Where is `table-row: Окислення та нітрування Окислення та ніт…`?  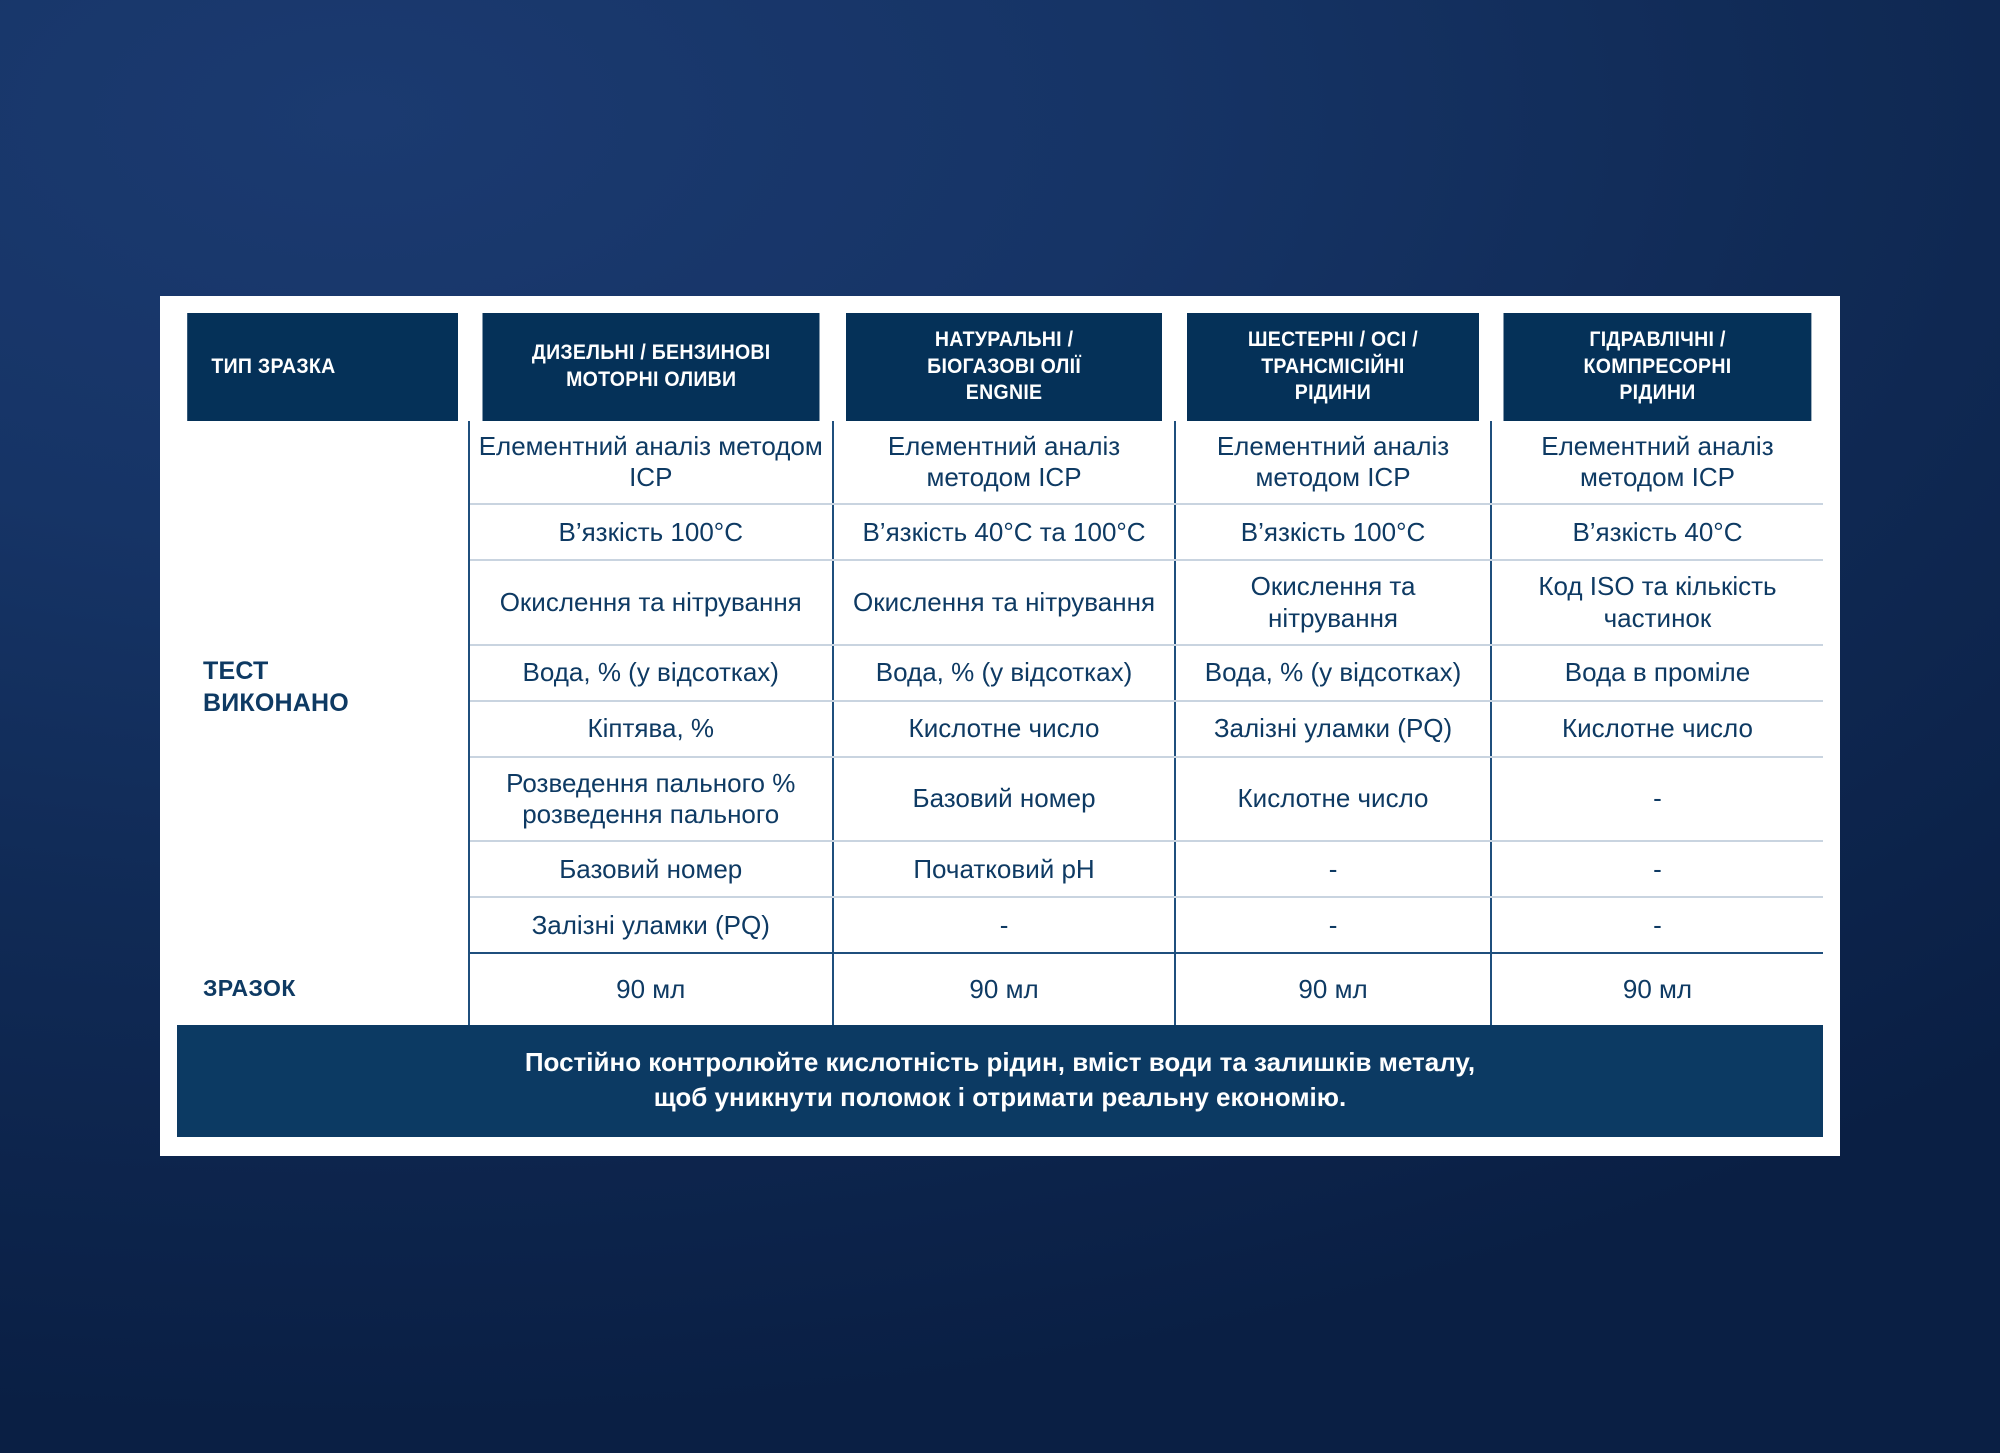 table-row: Окислення та нітрування Окислення та ніт… is located at coordinates (1000, 603).